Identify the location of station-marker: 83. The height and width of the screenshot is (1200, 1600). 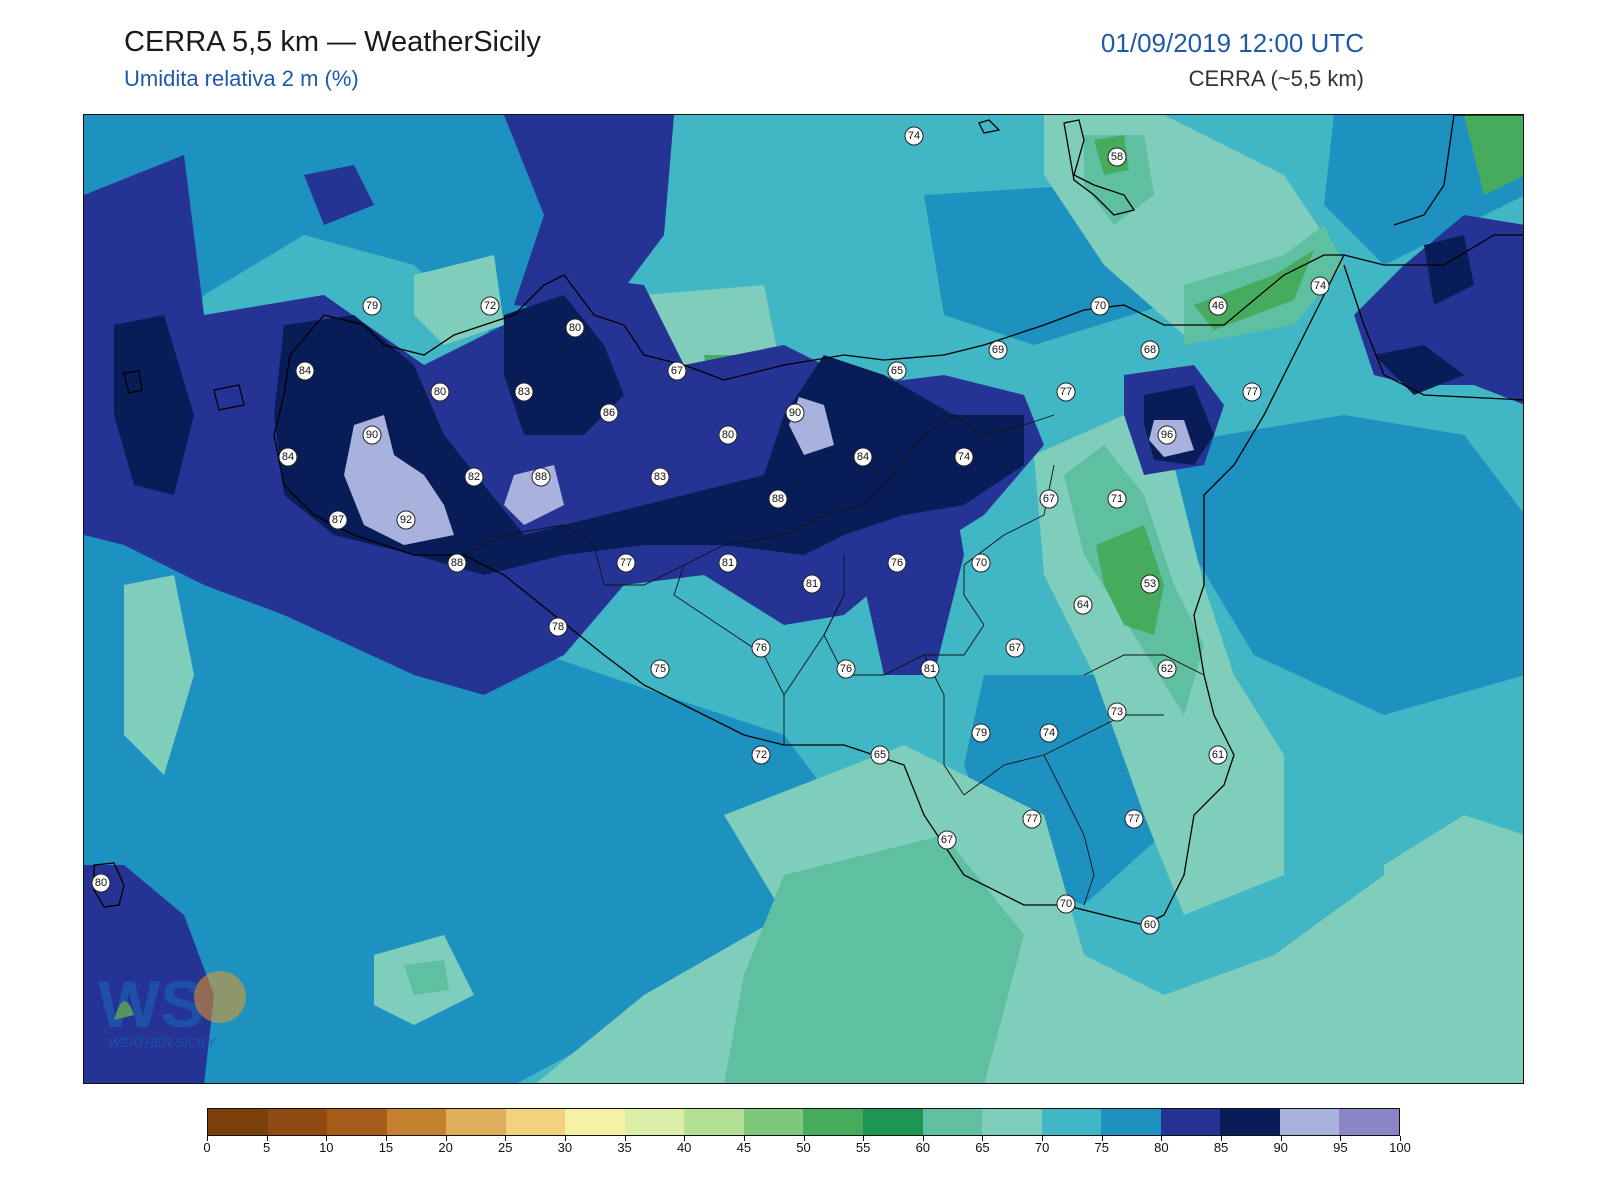
(524, 392).